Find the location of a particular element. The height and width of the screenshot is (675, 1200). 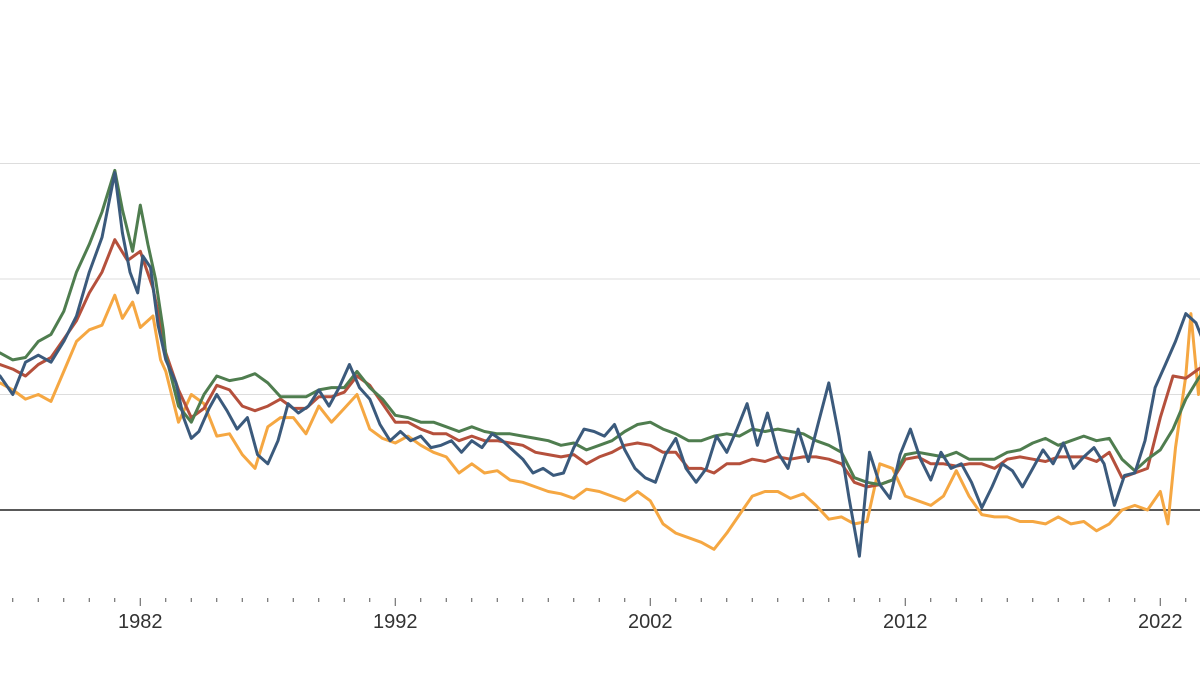

x-tick-label: 2002 is located at coordinates (650, 622).